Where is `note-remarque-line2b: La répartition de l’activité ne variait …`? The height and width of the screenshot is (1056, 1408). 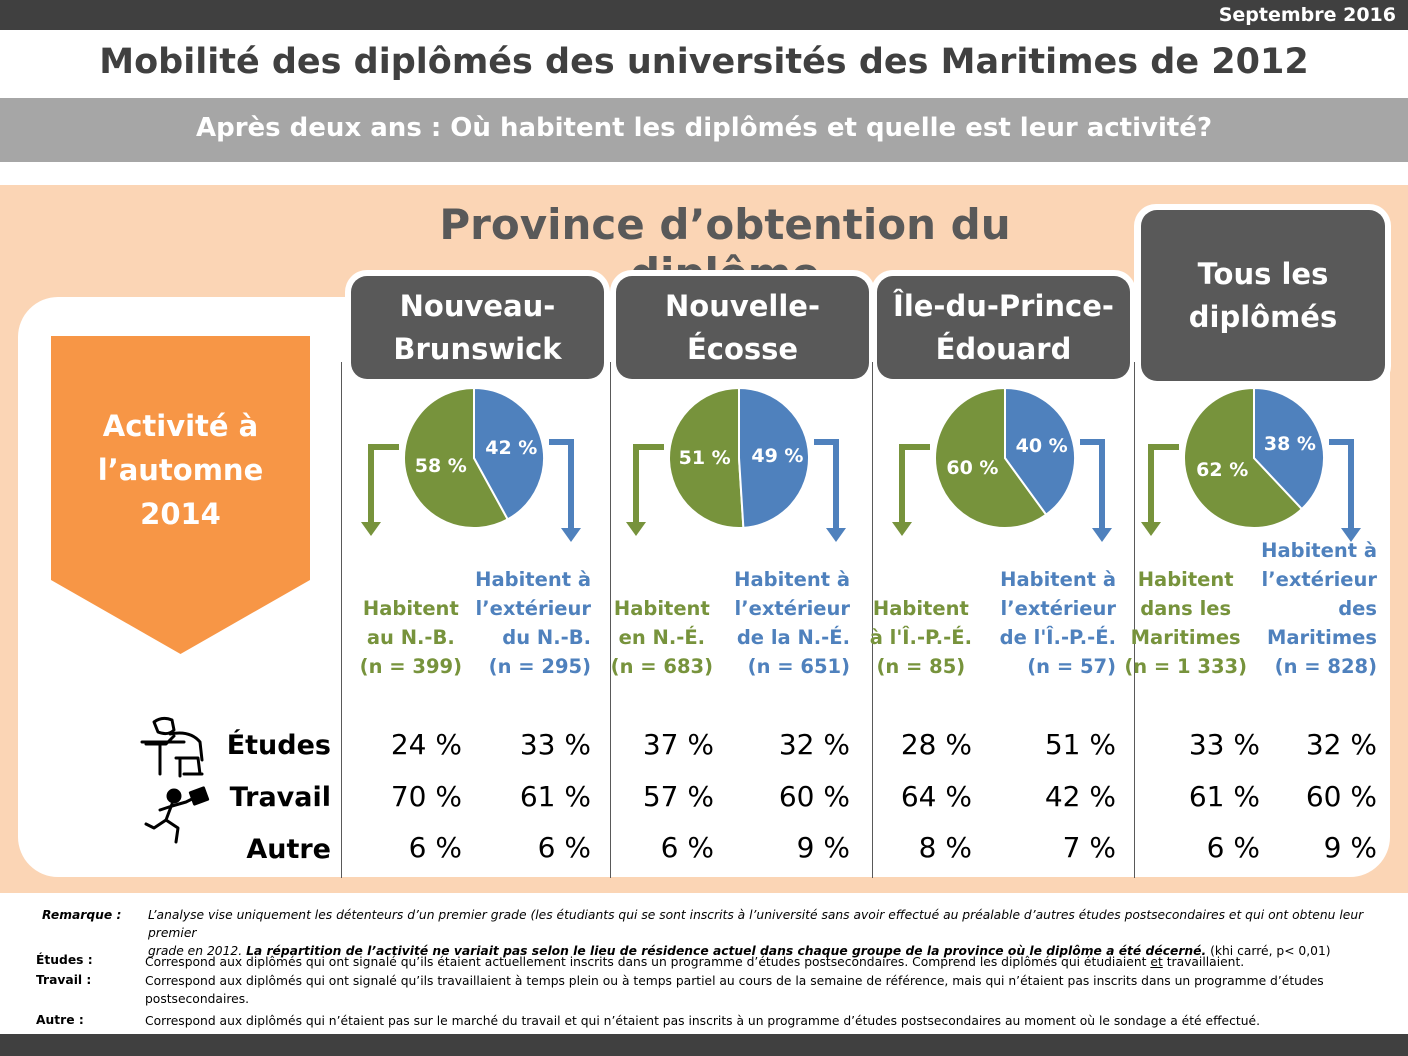 note-remarque-line2b: La répartition de l’activité ne variait … is located at coordinates (726, 951).